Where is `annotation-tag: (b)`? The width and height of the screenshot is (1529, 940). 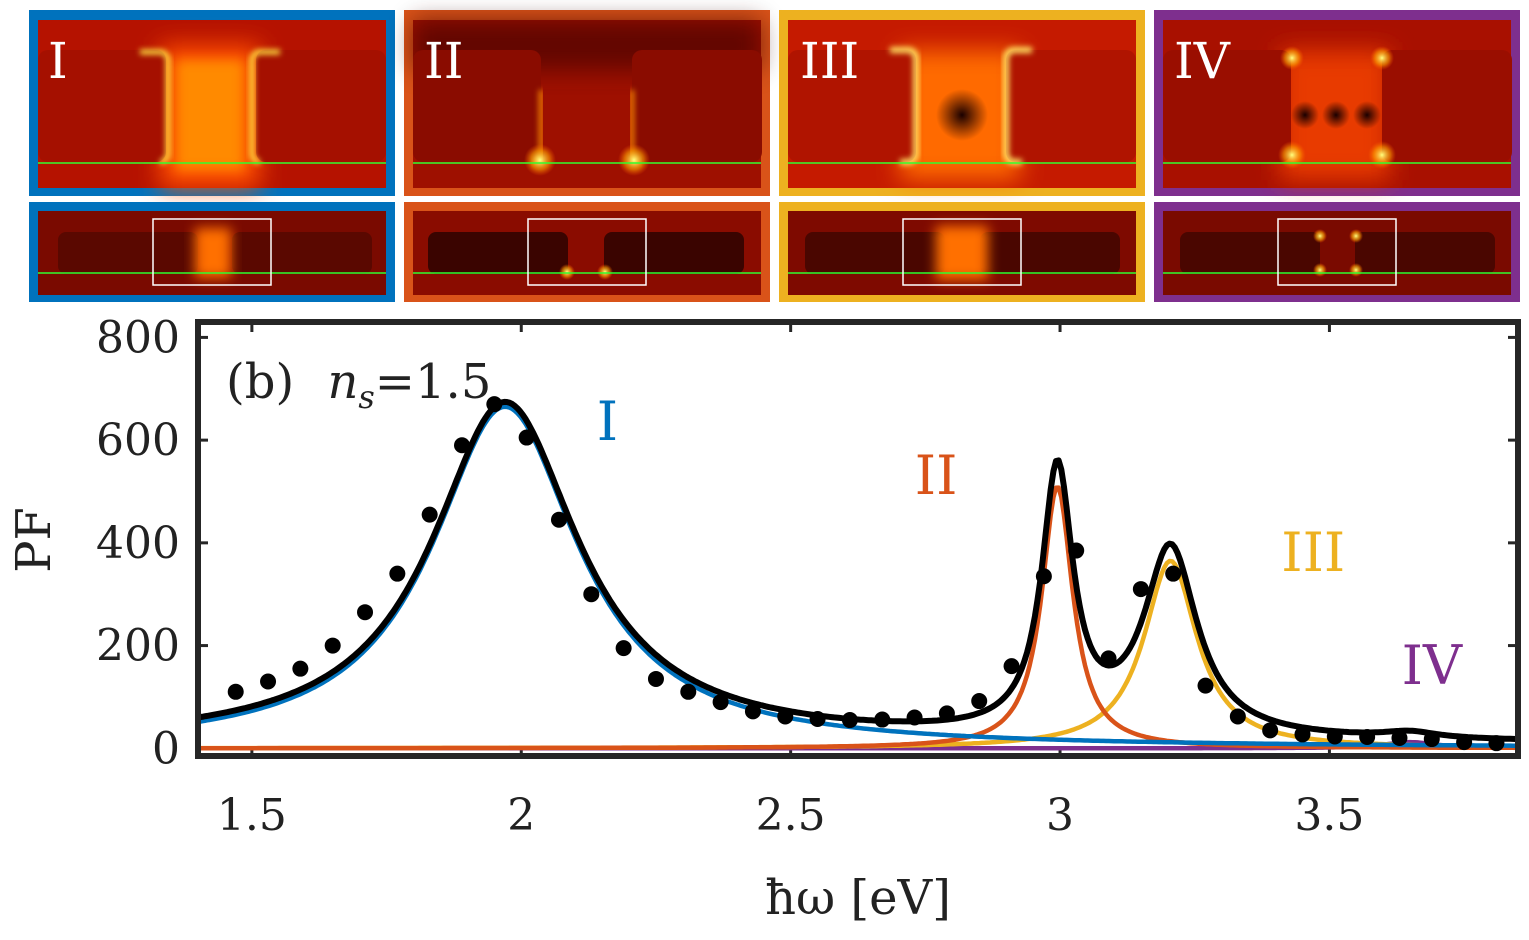 annotation-tag: (b) is located at coordinates (260, 382).